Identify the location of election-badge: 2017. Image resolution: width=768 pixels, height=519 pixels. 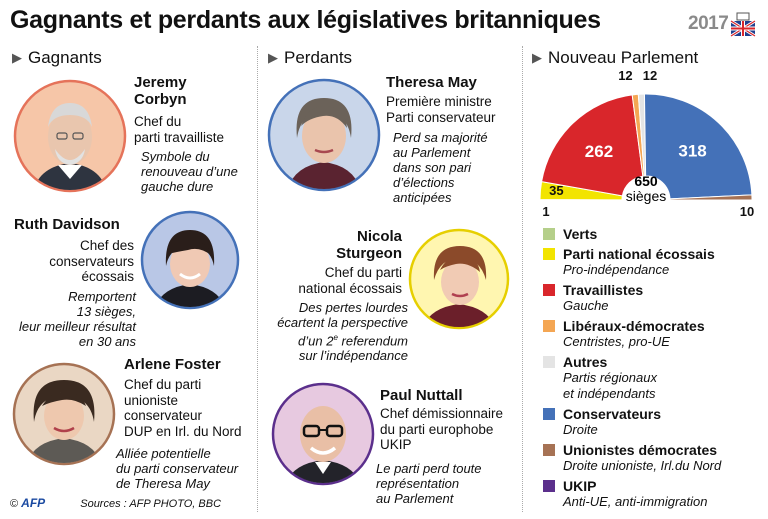
(723, 25).